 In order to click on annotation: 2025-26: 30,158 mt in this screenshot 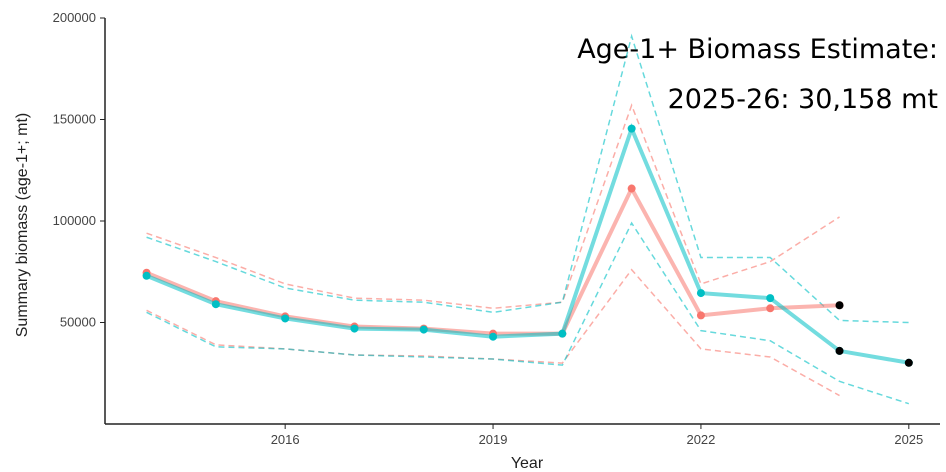, I will do `click(803, 99)`.